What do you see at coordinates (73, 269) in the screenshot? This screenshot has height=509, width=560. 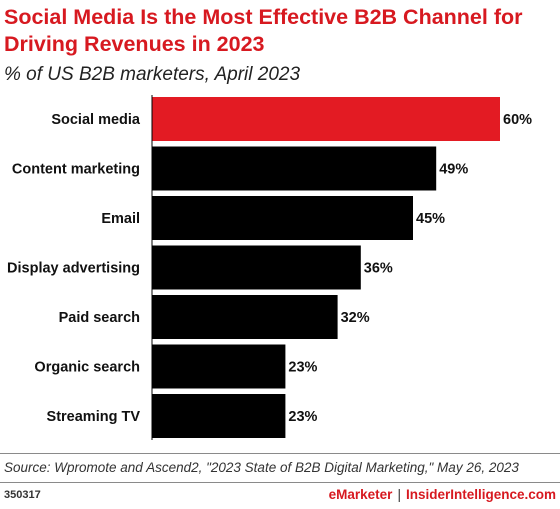 I see `category-label: Display advertising` at bounding box center [73, 269].